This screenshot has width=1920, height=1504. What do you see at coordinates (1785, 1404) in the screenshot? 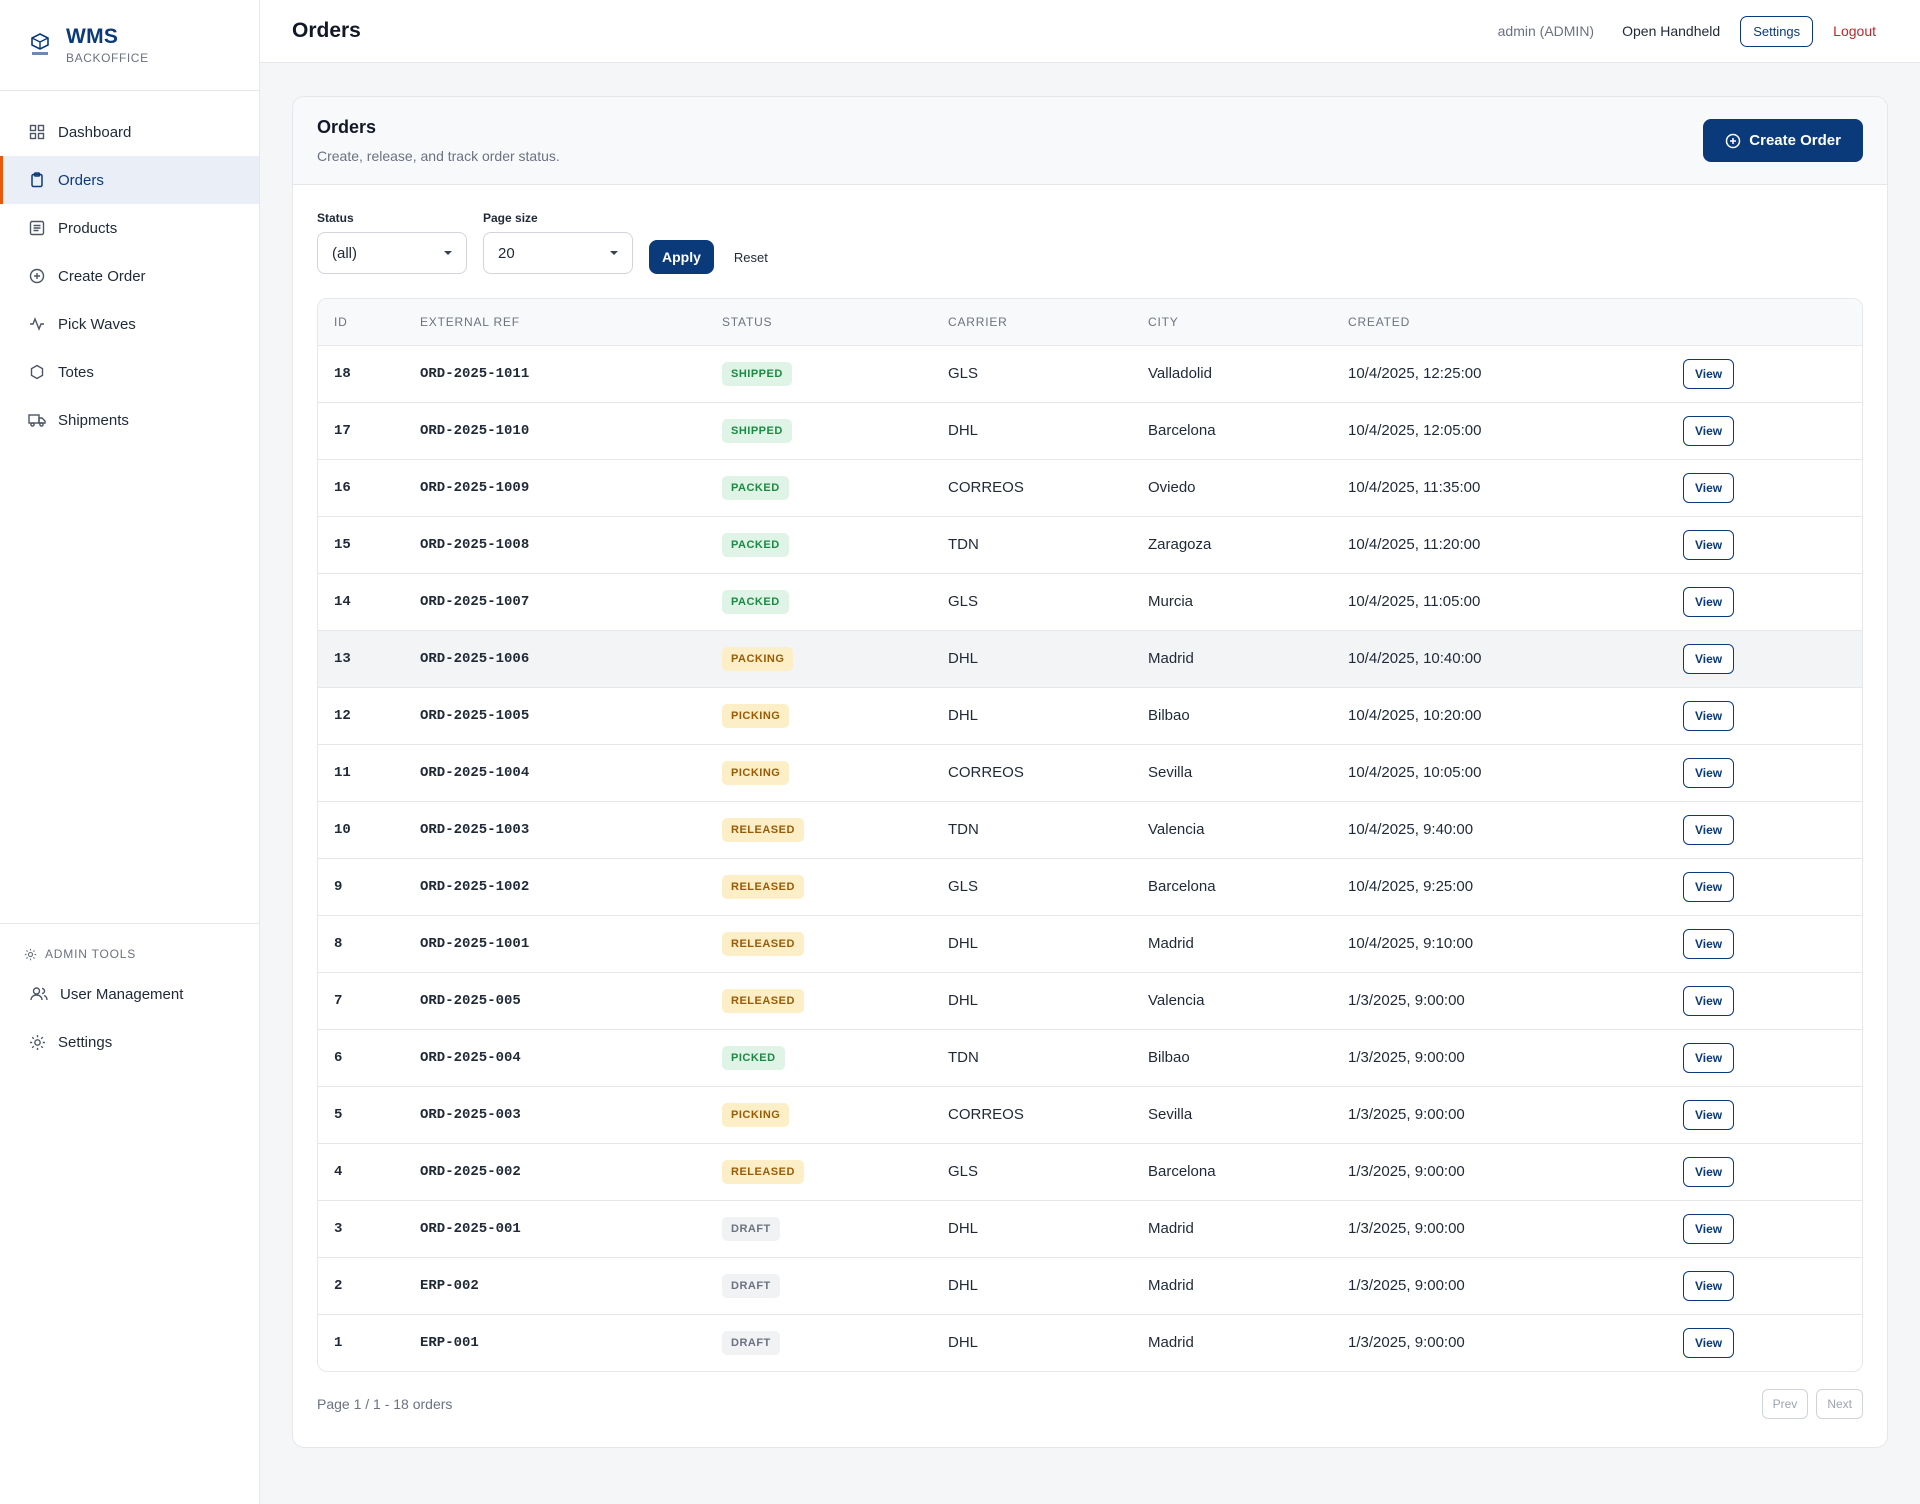
I see `prev-page-button: Prev` at bounding box center [1785, 1404].